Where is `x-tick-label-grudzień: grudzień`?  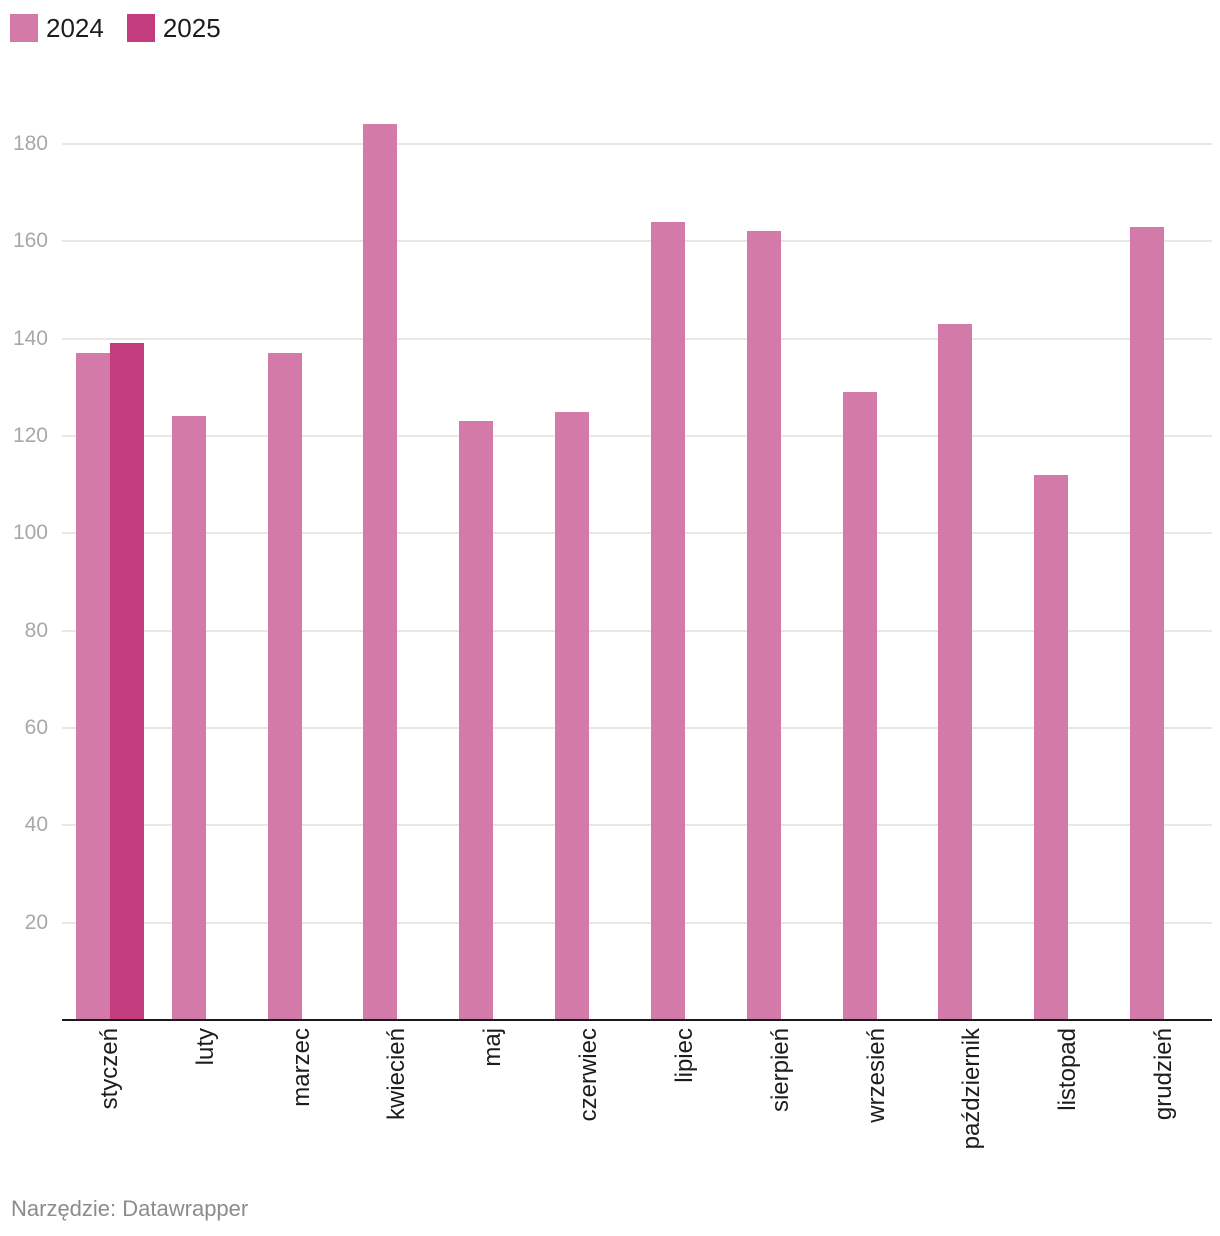 x-tick-label-grudzień: grudzień is located at coordinates (1164, 1074).